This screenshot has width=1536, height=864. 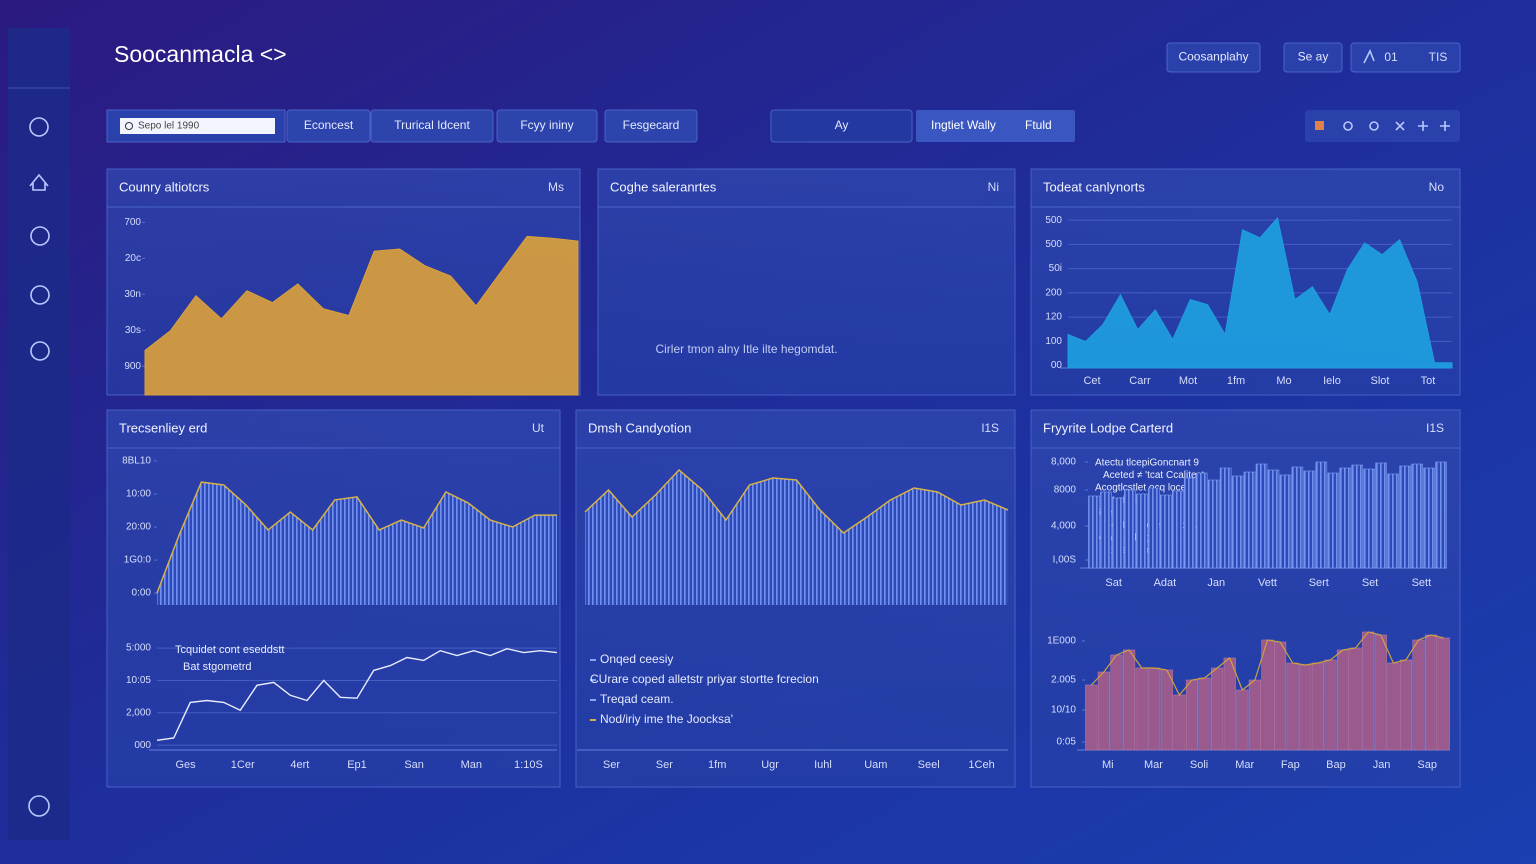 What do you see at coordinates (1053, 292) in the screenshot?
I see `y-tick-label: 200` at bounding box center [1053, 292].